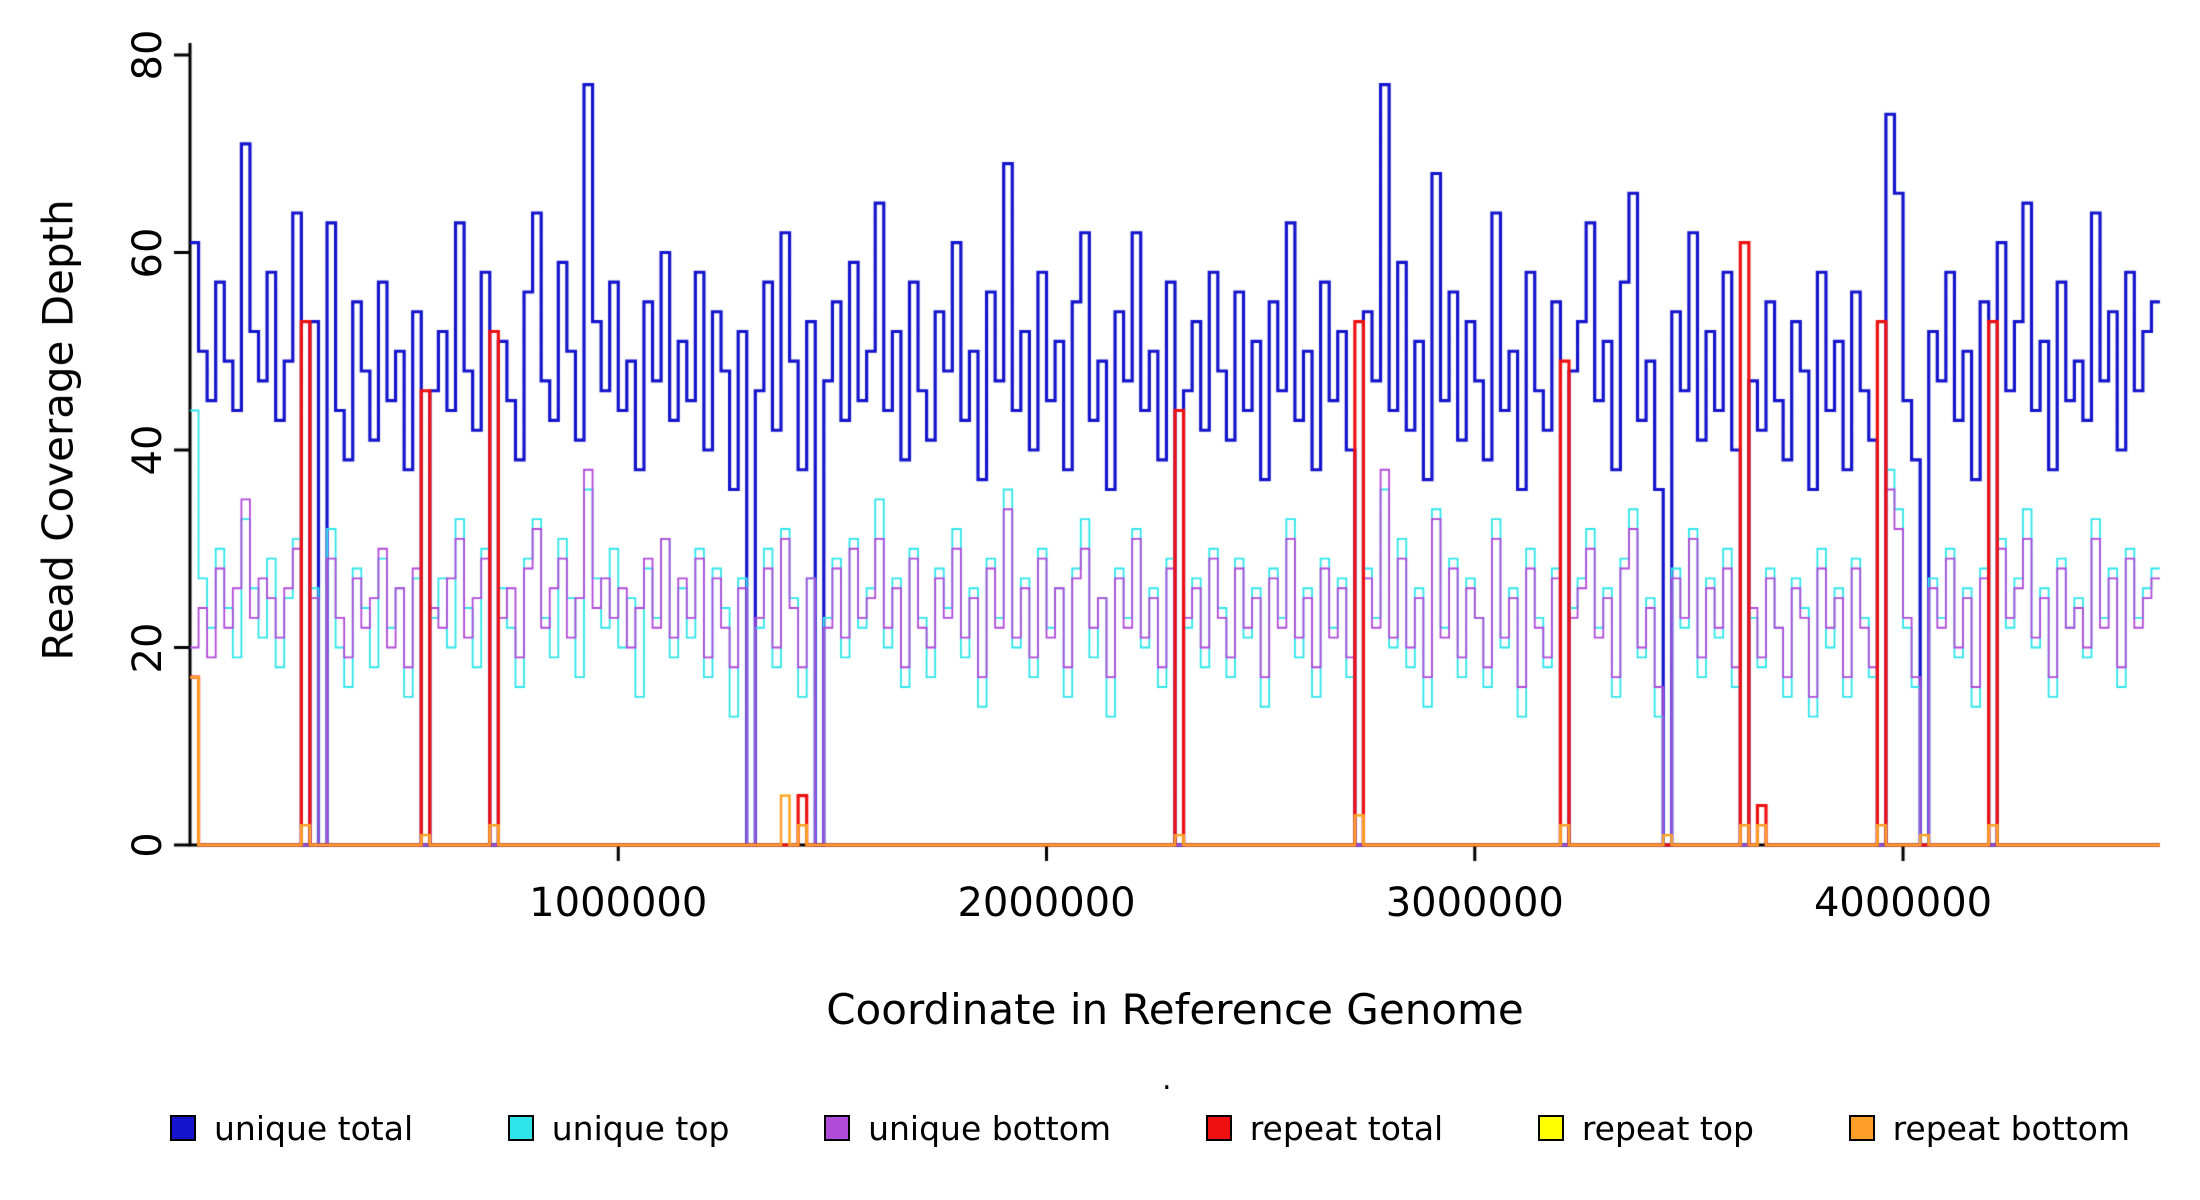 This screenshot has height=1200, width=2200. Describe the element at coordinates (1861, 1128) in the screenshot. I see `repeat-bottom-swatch-icon` at that location.